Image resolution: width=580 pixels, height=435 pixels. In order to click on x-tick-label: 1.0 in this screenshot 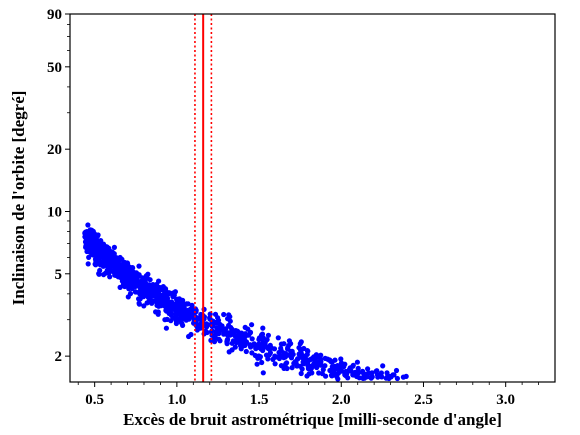, I will do `click(176, 400)`.